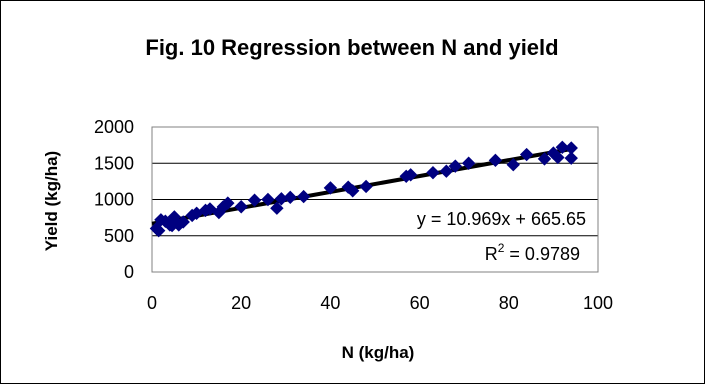 The image size is (706, 385). I want to click on chart-title: Fig. 10 Regression between N and yield, so click(351, 47).